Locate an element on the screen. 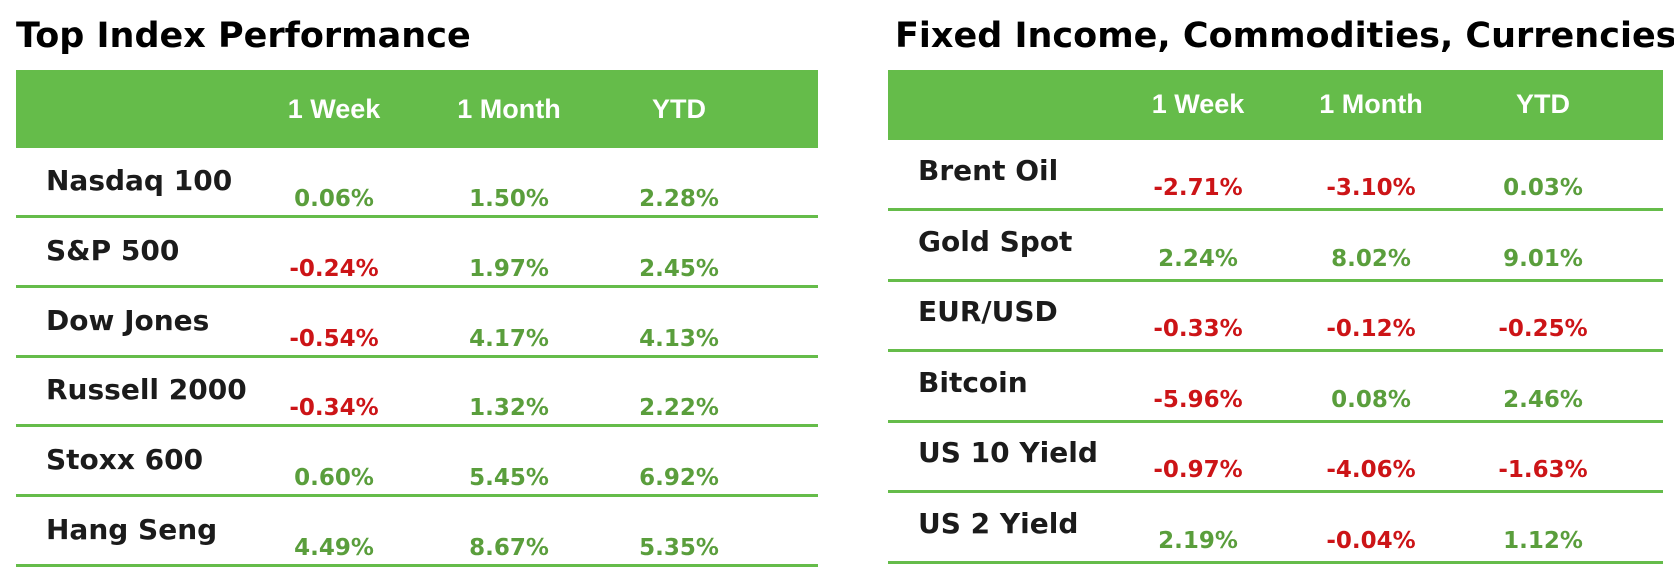  value-ytd: -1.63% is located at coordinates (1543, 470).